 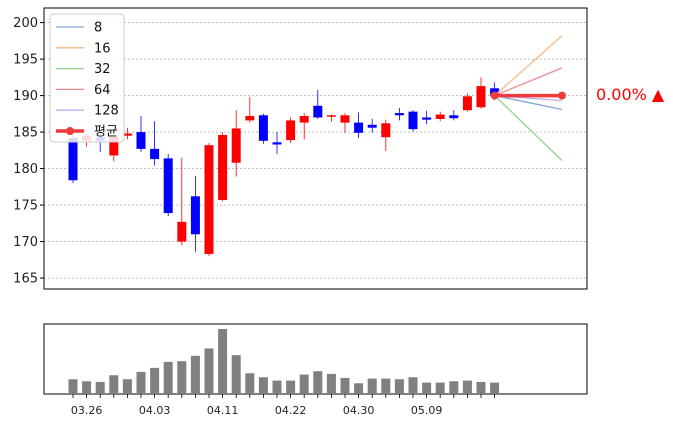 I want to click on legend-frame, so click(x=87, y=78).